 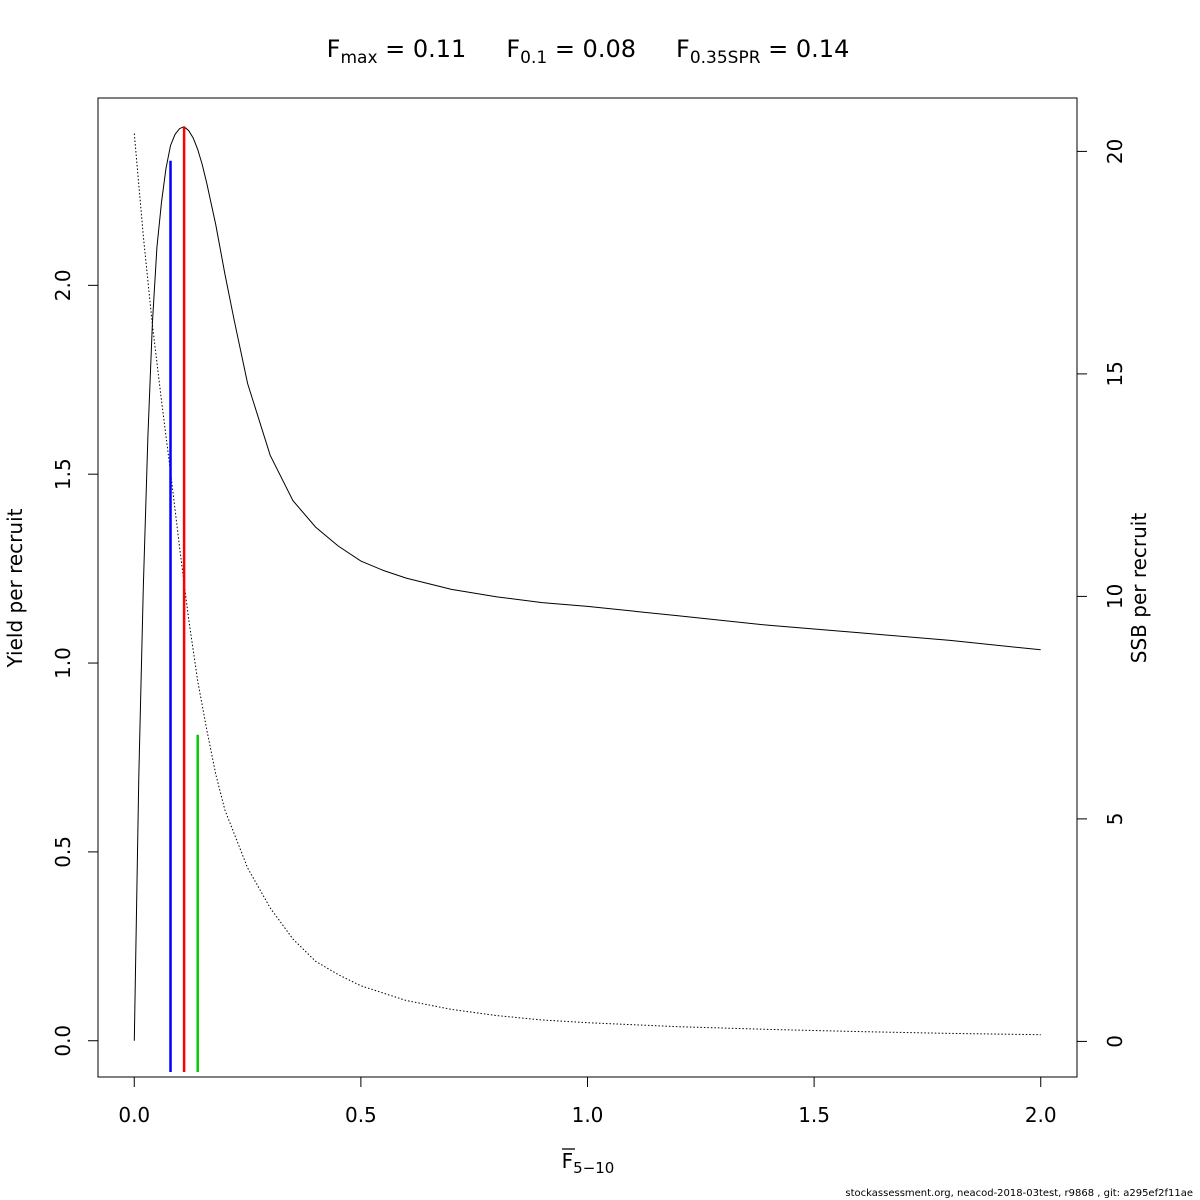 What do you see at coordinates (1115, 151) in the screenshot?
I see `y-right-tick-label: 20` at bounding box center [1115, 151].